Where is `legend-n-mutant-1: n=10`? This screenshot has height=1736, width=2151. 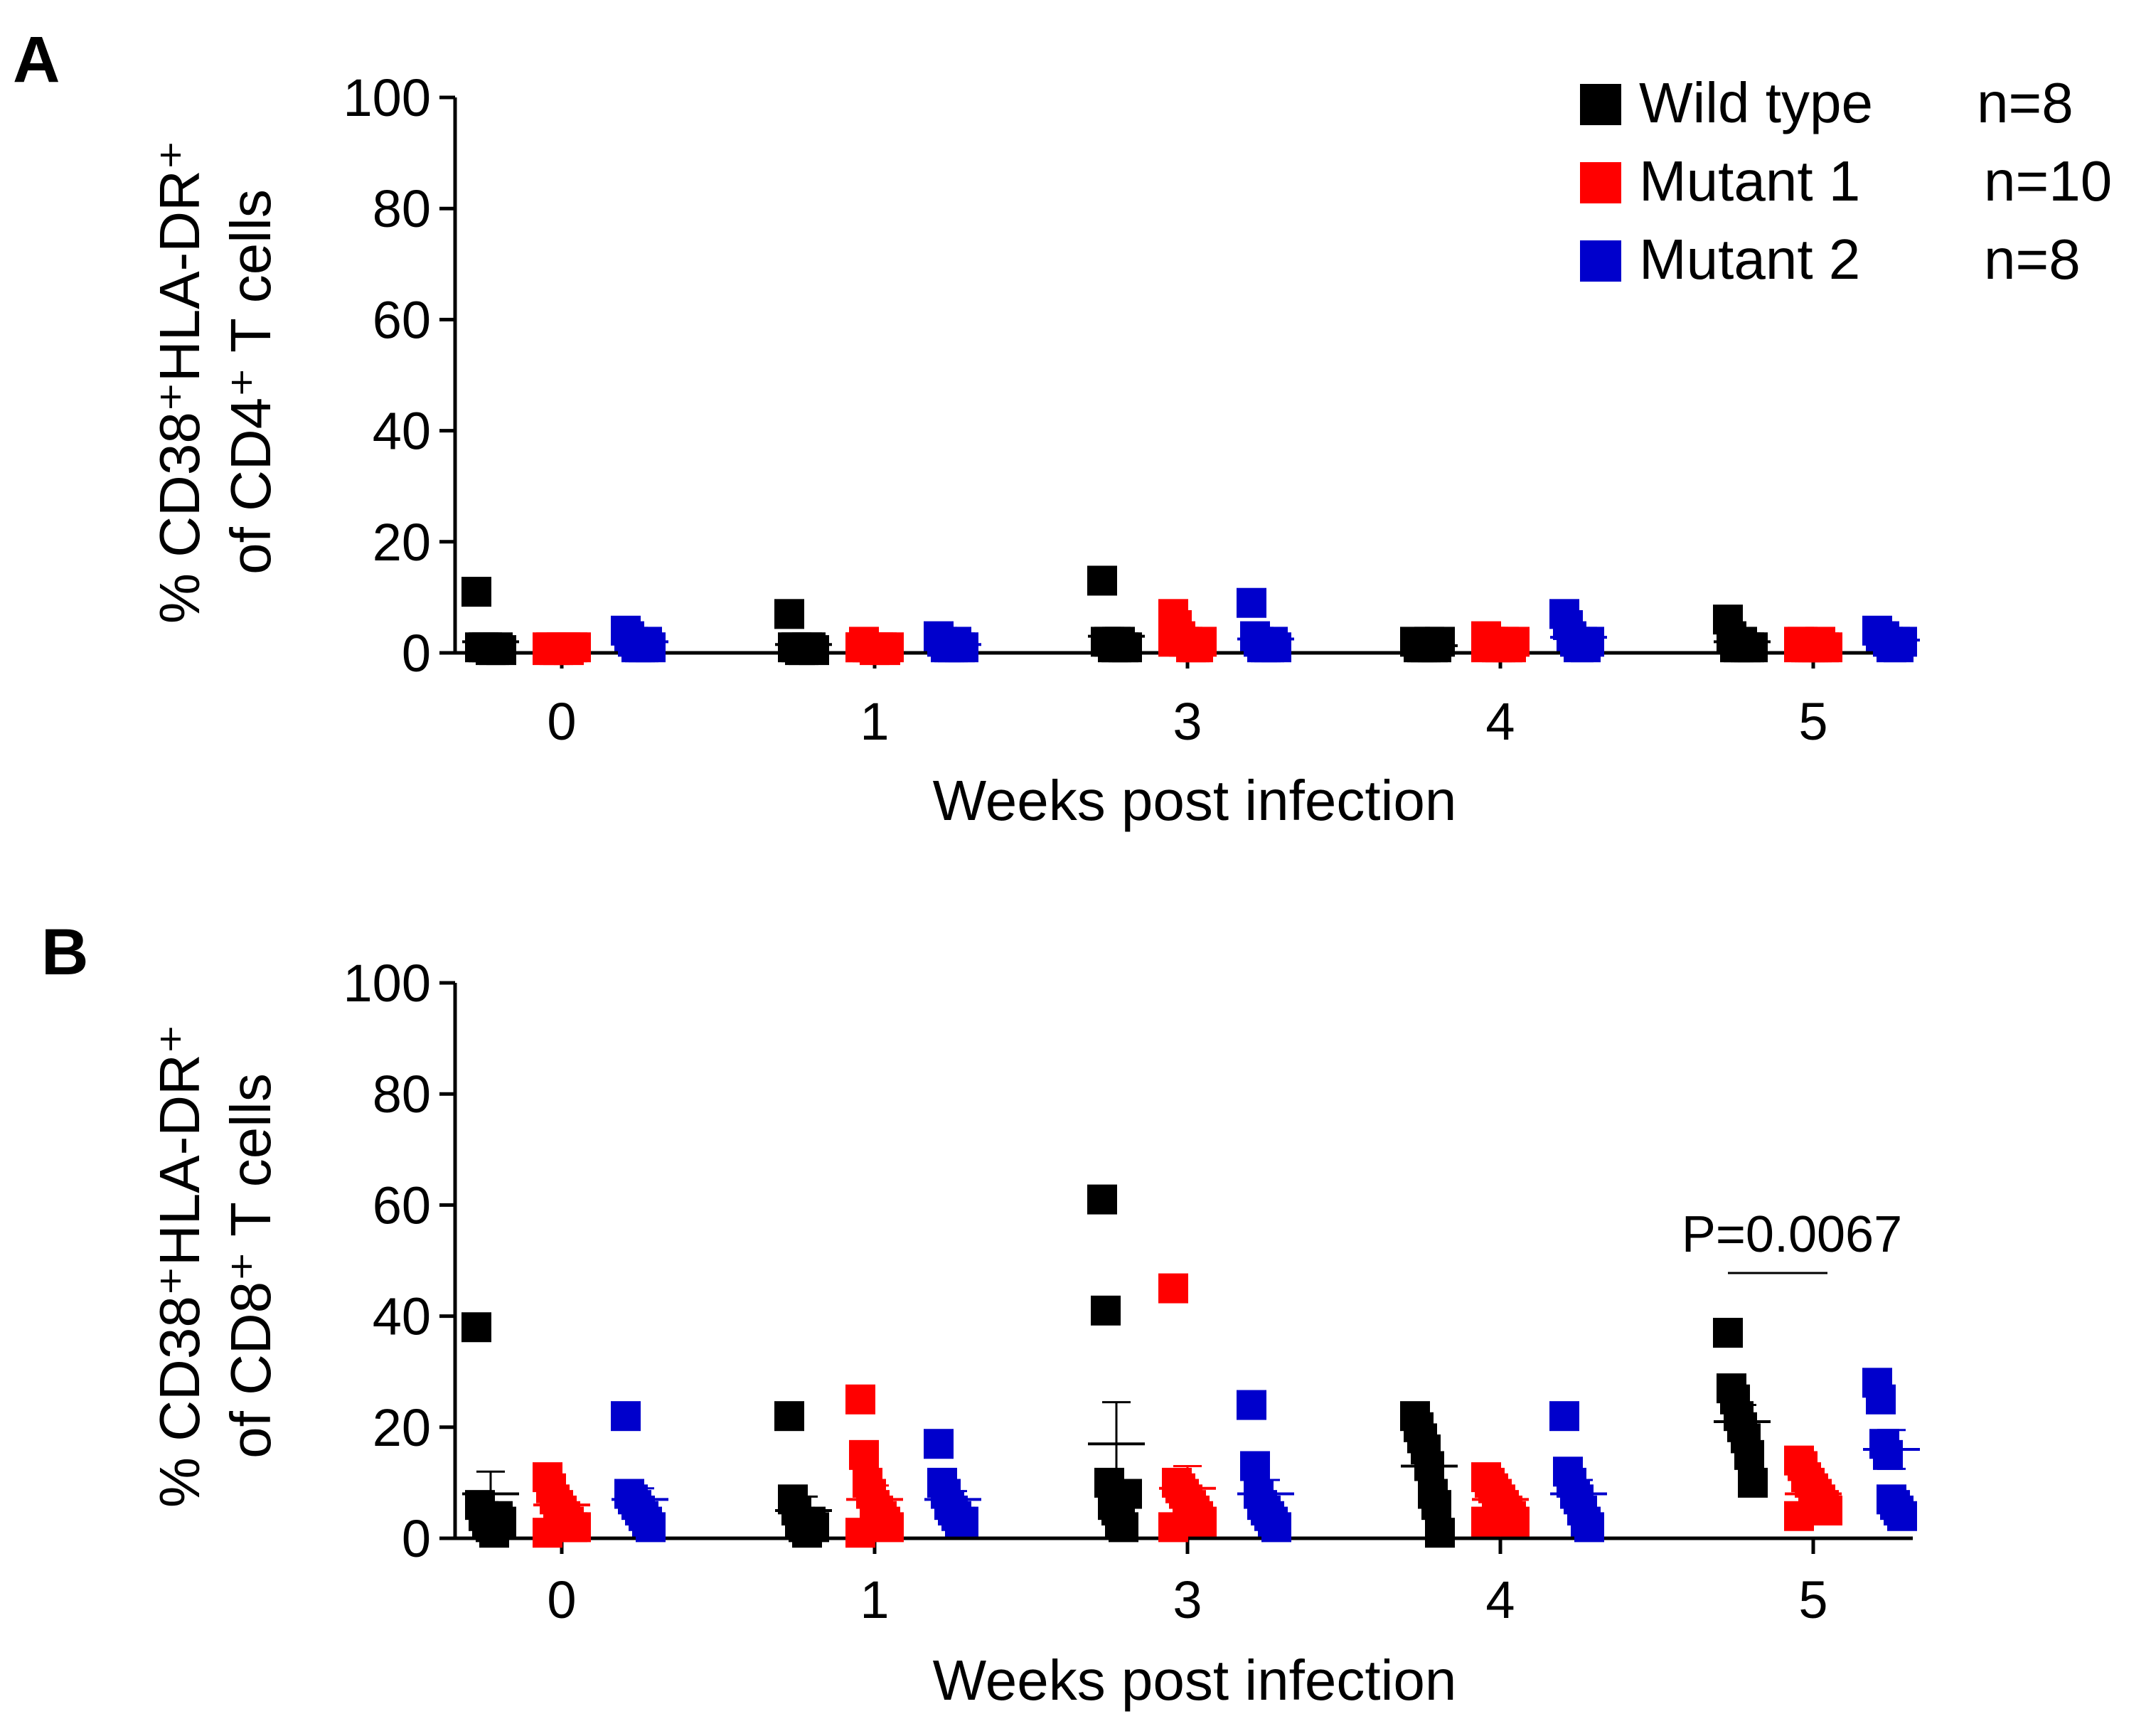
legend-n-mutant-1: n=10 is located at coordinates (2048, 181).